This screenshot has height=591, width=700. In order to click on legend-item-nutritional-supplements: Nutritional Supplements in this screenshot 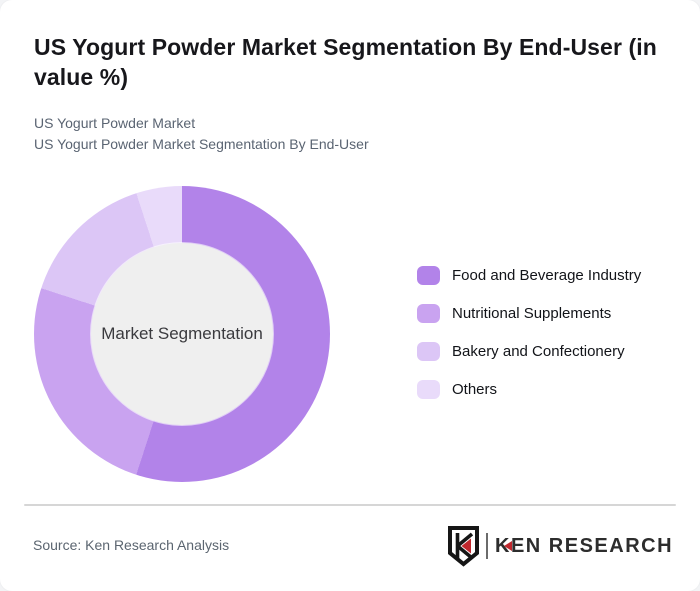, I will do `click(529, 313)`.